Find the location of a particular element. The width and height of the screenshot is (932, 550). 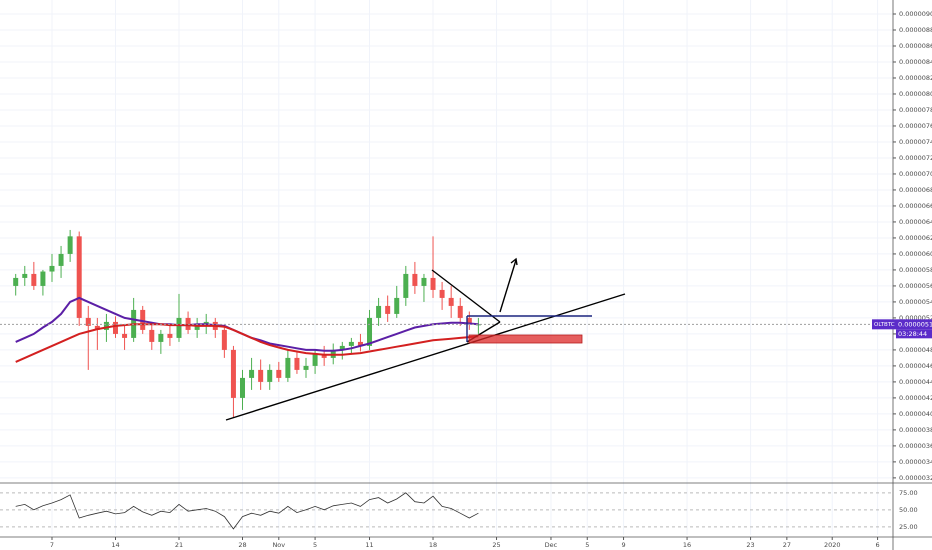

y-tick-label: 0.00000480 is located at coordinates (915, 350).